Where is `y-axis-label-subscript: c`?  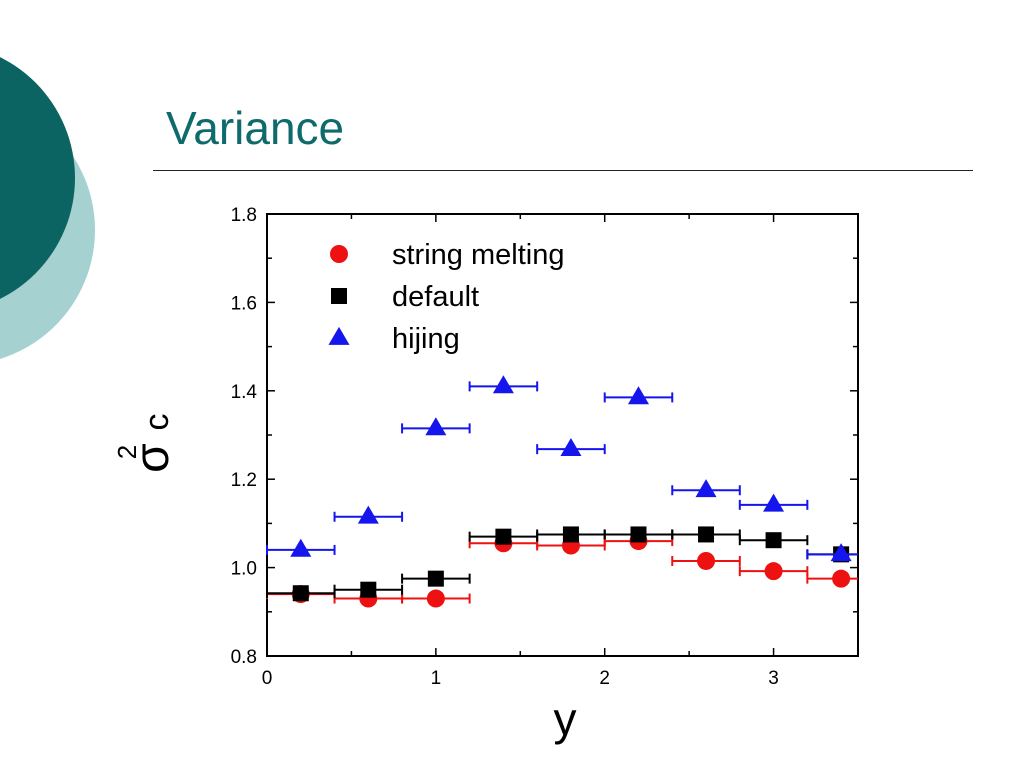
y-axis-label-subscript: c is located at coordinates (157, 422).